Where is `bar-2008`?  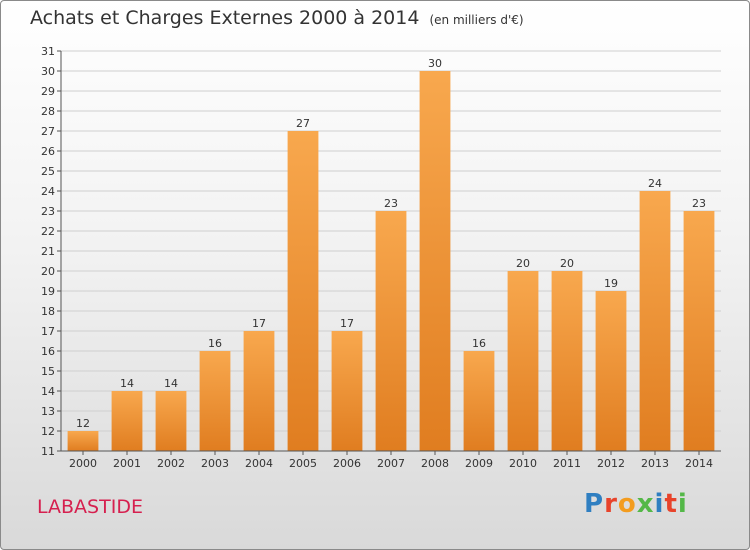 bar-2008 is located at coordinates (435, 261).